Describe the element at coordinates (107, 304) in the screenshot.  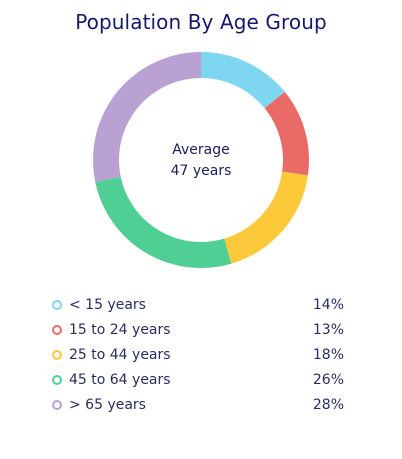
I see `legend-label: < 15 years` at that location.